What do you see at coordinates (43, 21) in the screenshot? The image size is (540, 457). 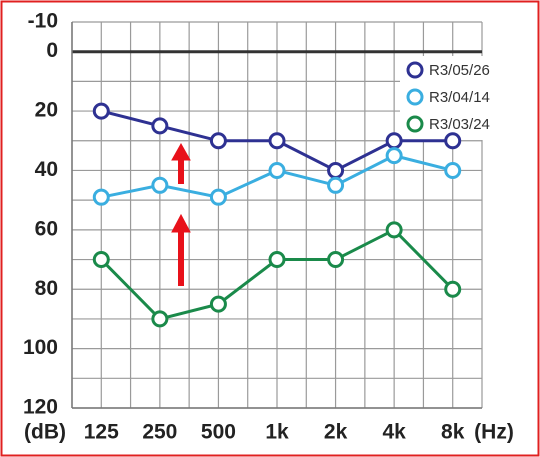 I see `y-tick-label: -10` at bounding box center [43, 21].